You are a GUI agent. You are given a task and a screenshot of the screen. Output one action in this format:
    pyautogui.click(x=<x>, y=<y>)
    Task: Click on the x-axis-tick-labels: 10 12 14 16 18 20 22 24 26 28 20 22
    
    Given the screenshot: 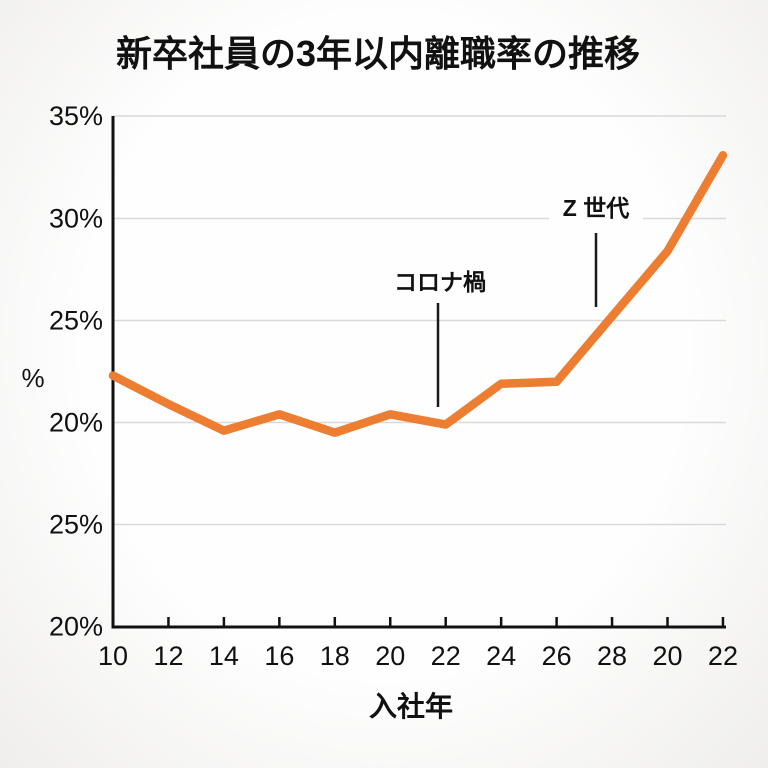 What is the action you would take?
    pyautogui.click(x=418, y=656)
    